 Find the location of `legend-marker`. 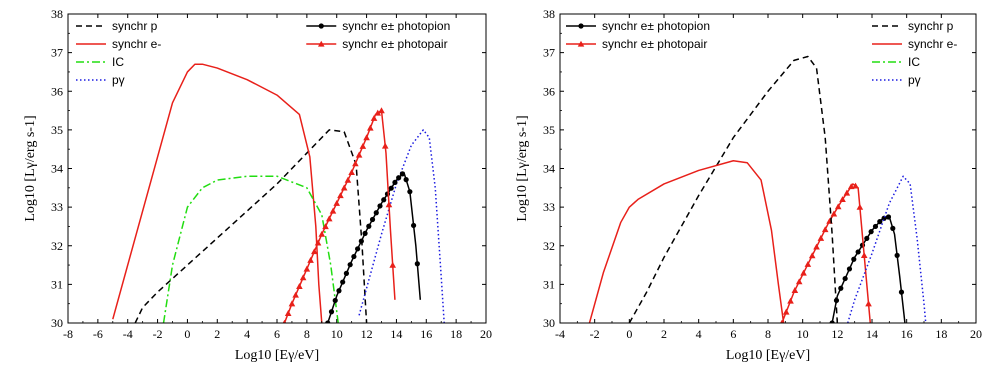

legend-marker is located at coordinates (321, 26).